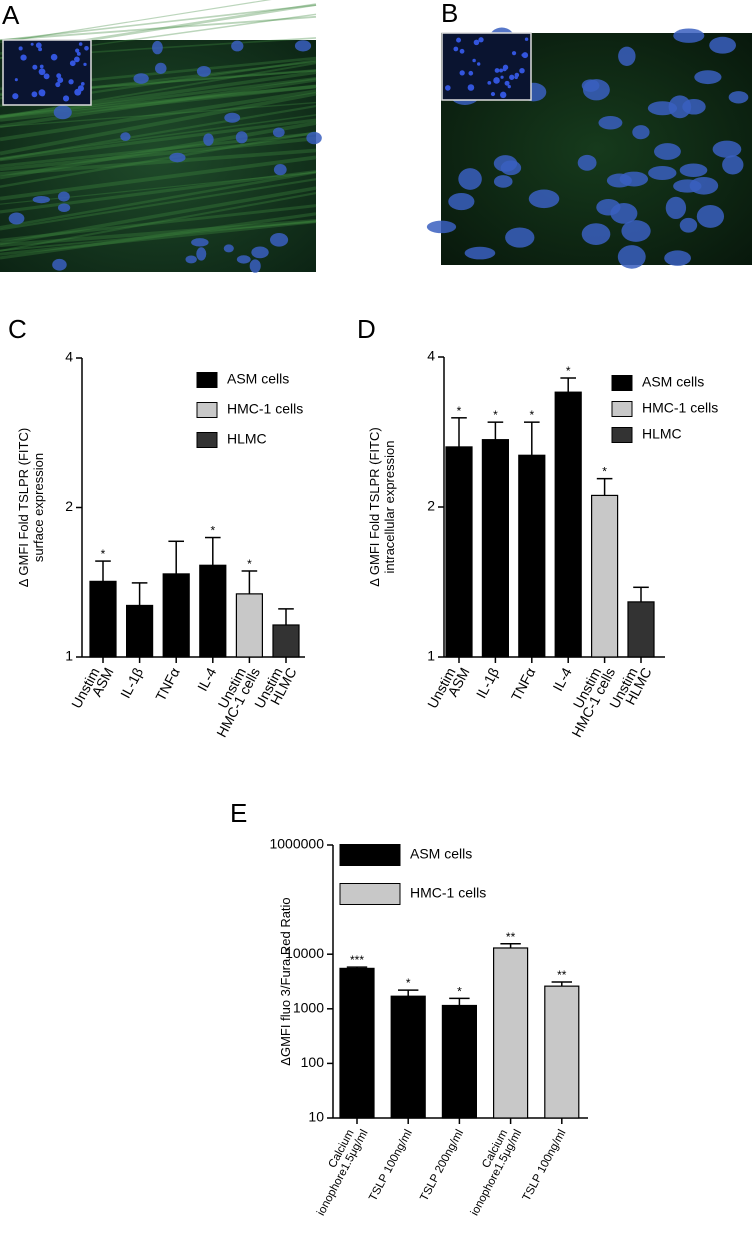 The image size is (754, 1241). Describe the element at coordinates (449, 14) in the screenshot. I see `panel-label: B` at that location.